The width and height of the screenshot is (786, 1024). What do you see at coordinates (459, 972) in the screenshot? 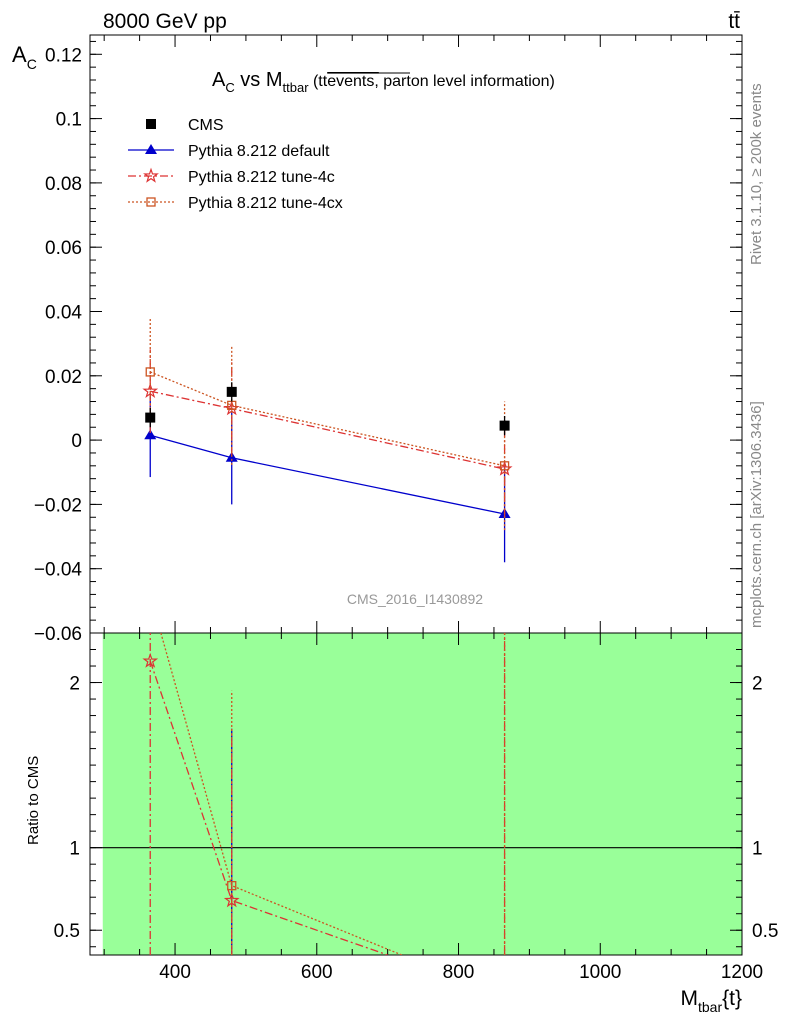
I see `x-tick-label: 800` at bounding box center [459, 972].